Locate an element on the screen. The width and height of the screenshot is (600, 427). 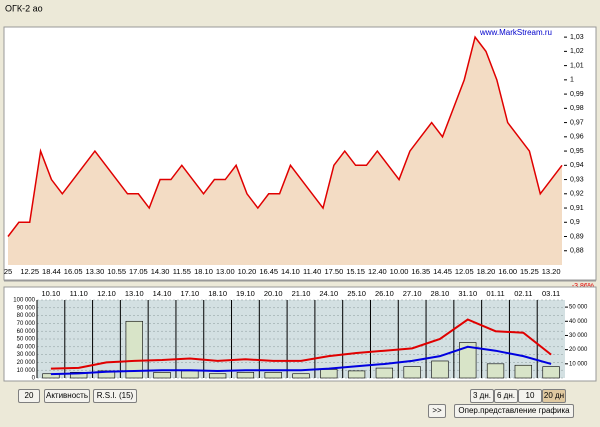
y2-tick-label: 50 000 is located at coordinates (578, 308).